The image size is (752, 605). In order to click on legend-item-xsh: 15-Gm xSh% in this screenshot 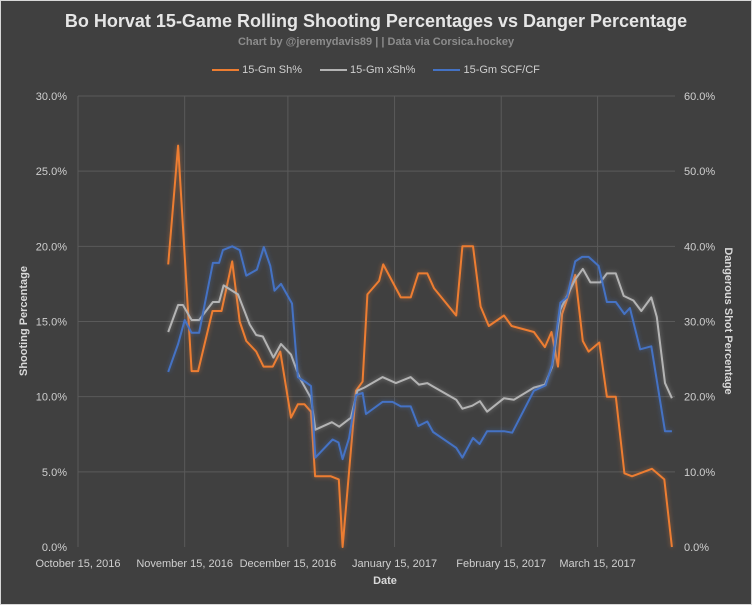, I will do `click(367, 70)`.